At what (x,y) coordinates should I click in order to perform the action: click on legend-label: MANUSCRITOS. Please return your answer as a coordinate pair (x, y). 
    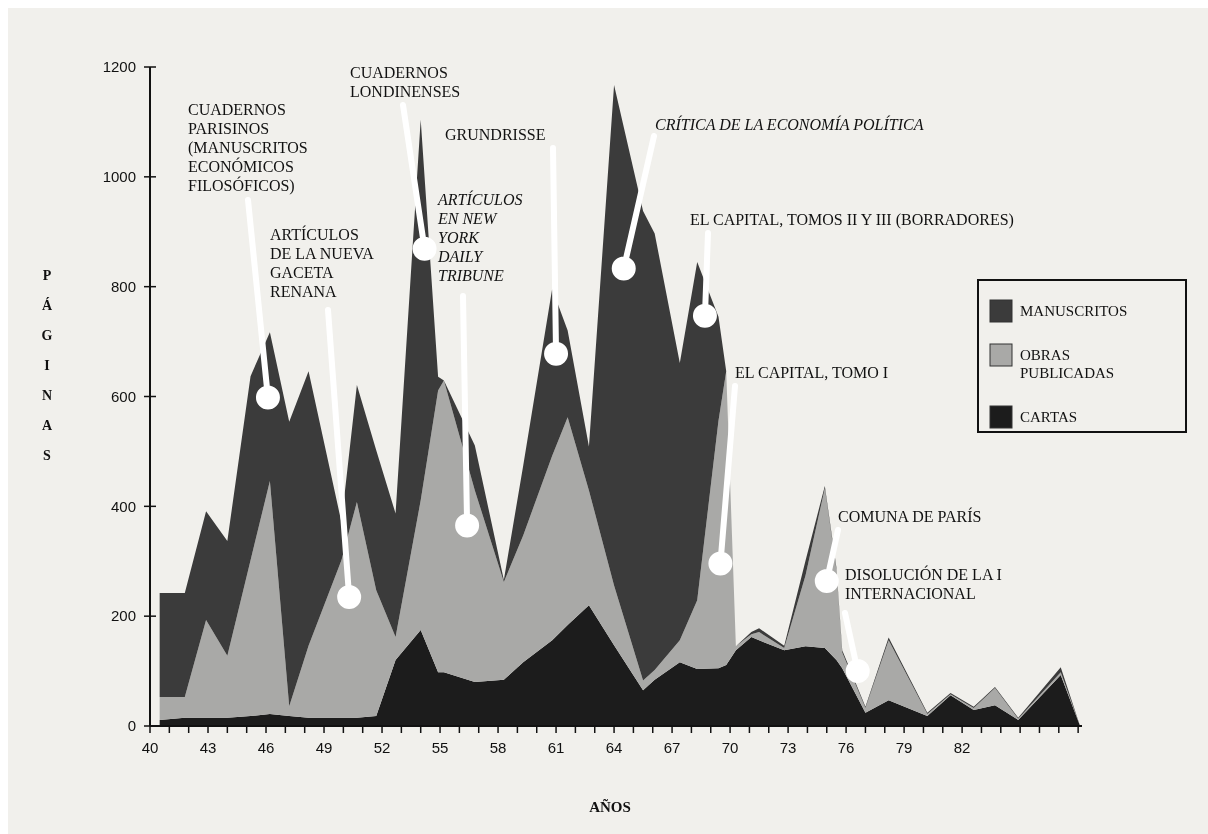
    Looking at the image, I should click on (1074, 311).